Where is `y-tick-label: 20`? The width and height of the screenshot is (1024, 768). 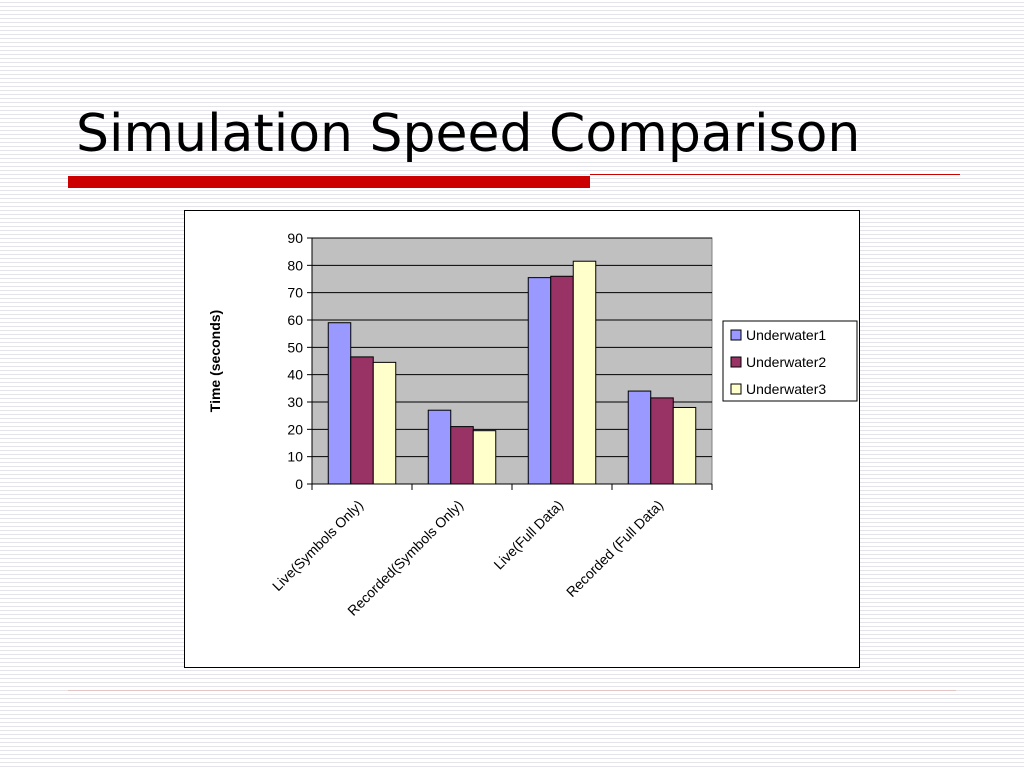 y-tick-label: 20 is located at coordinates (295, 429).